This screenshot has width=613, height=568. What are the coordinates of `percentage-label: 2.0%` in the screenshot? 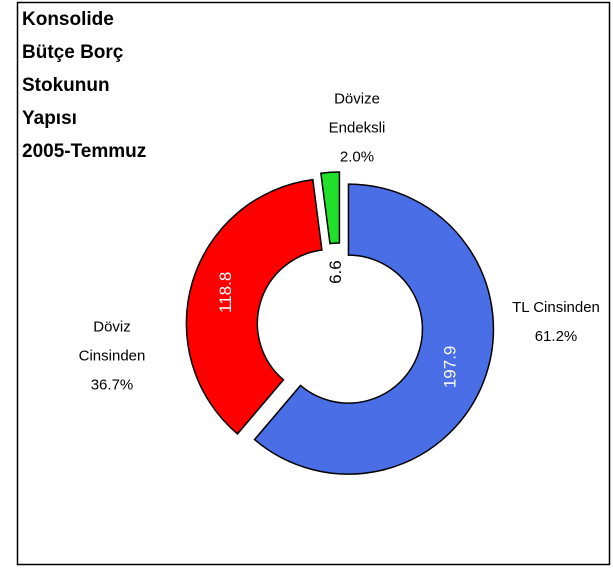 It's located at (357, 157).